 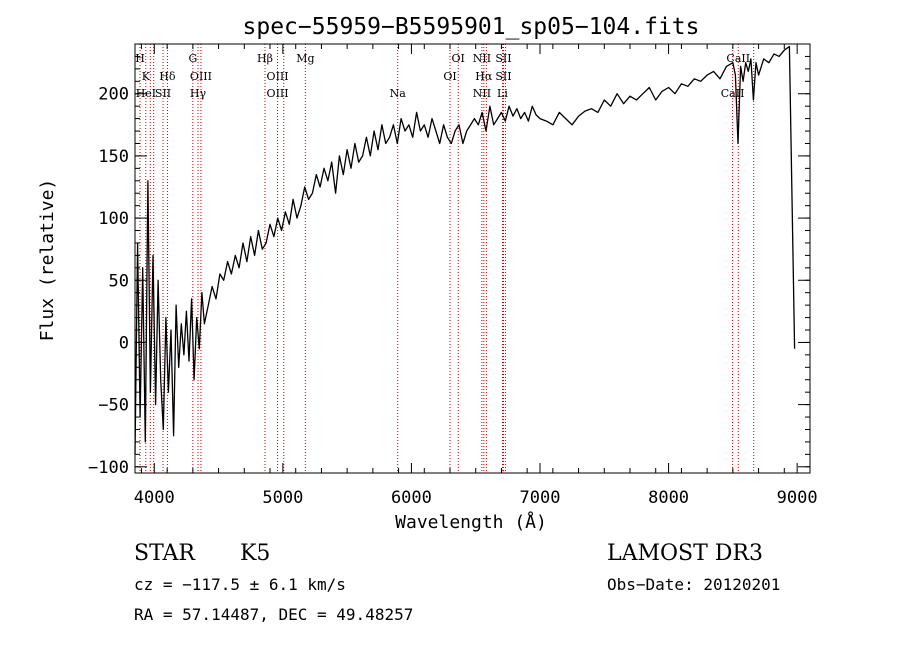 I want to click on y-tick-label: 200, so click(x=113, y=95).